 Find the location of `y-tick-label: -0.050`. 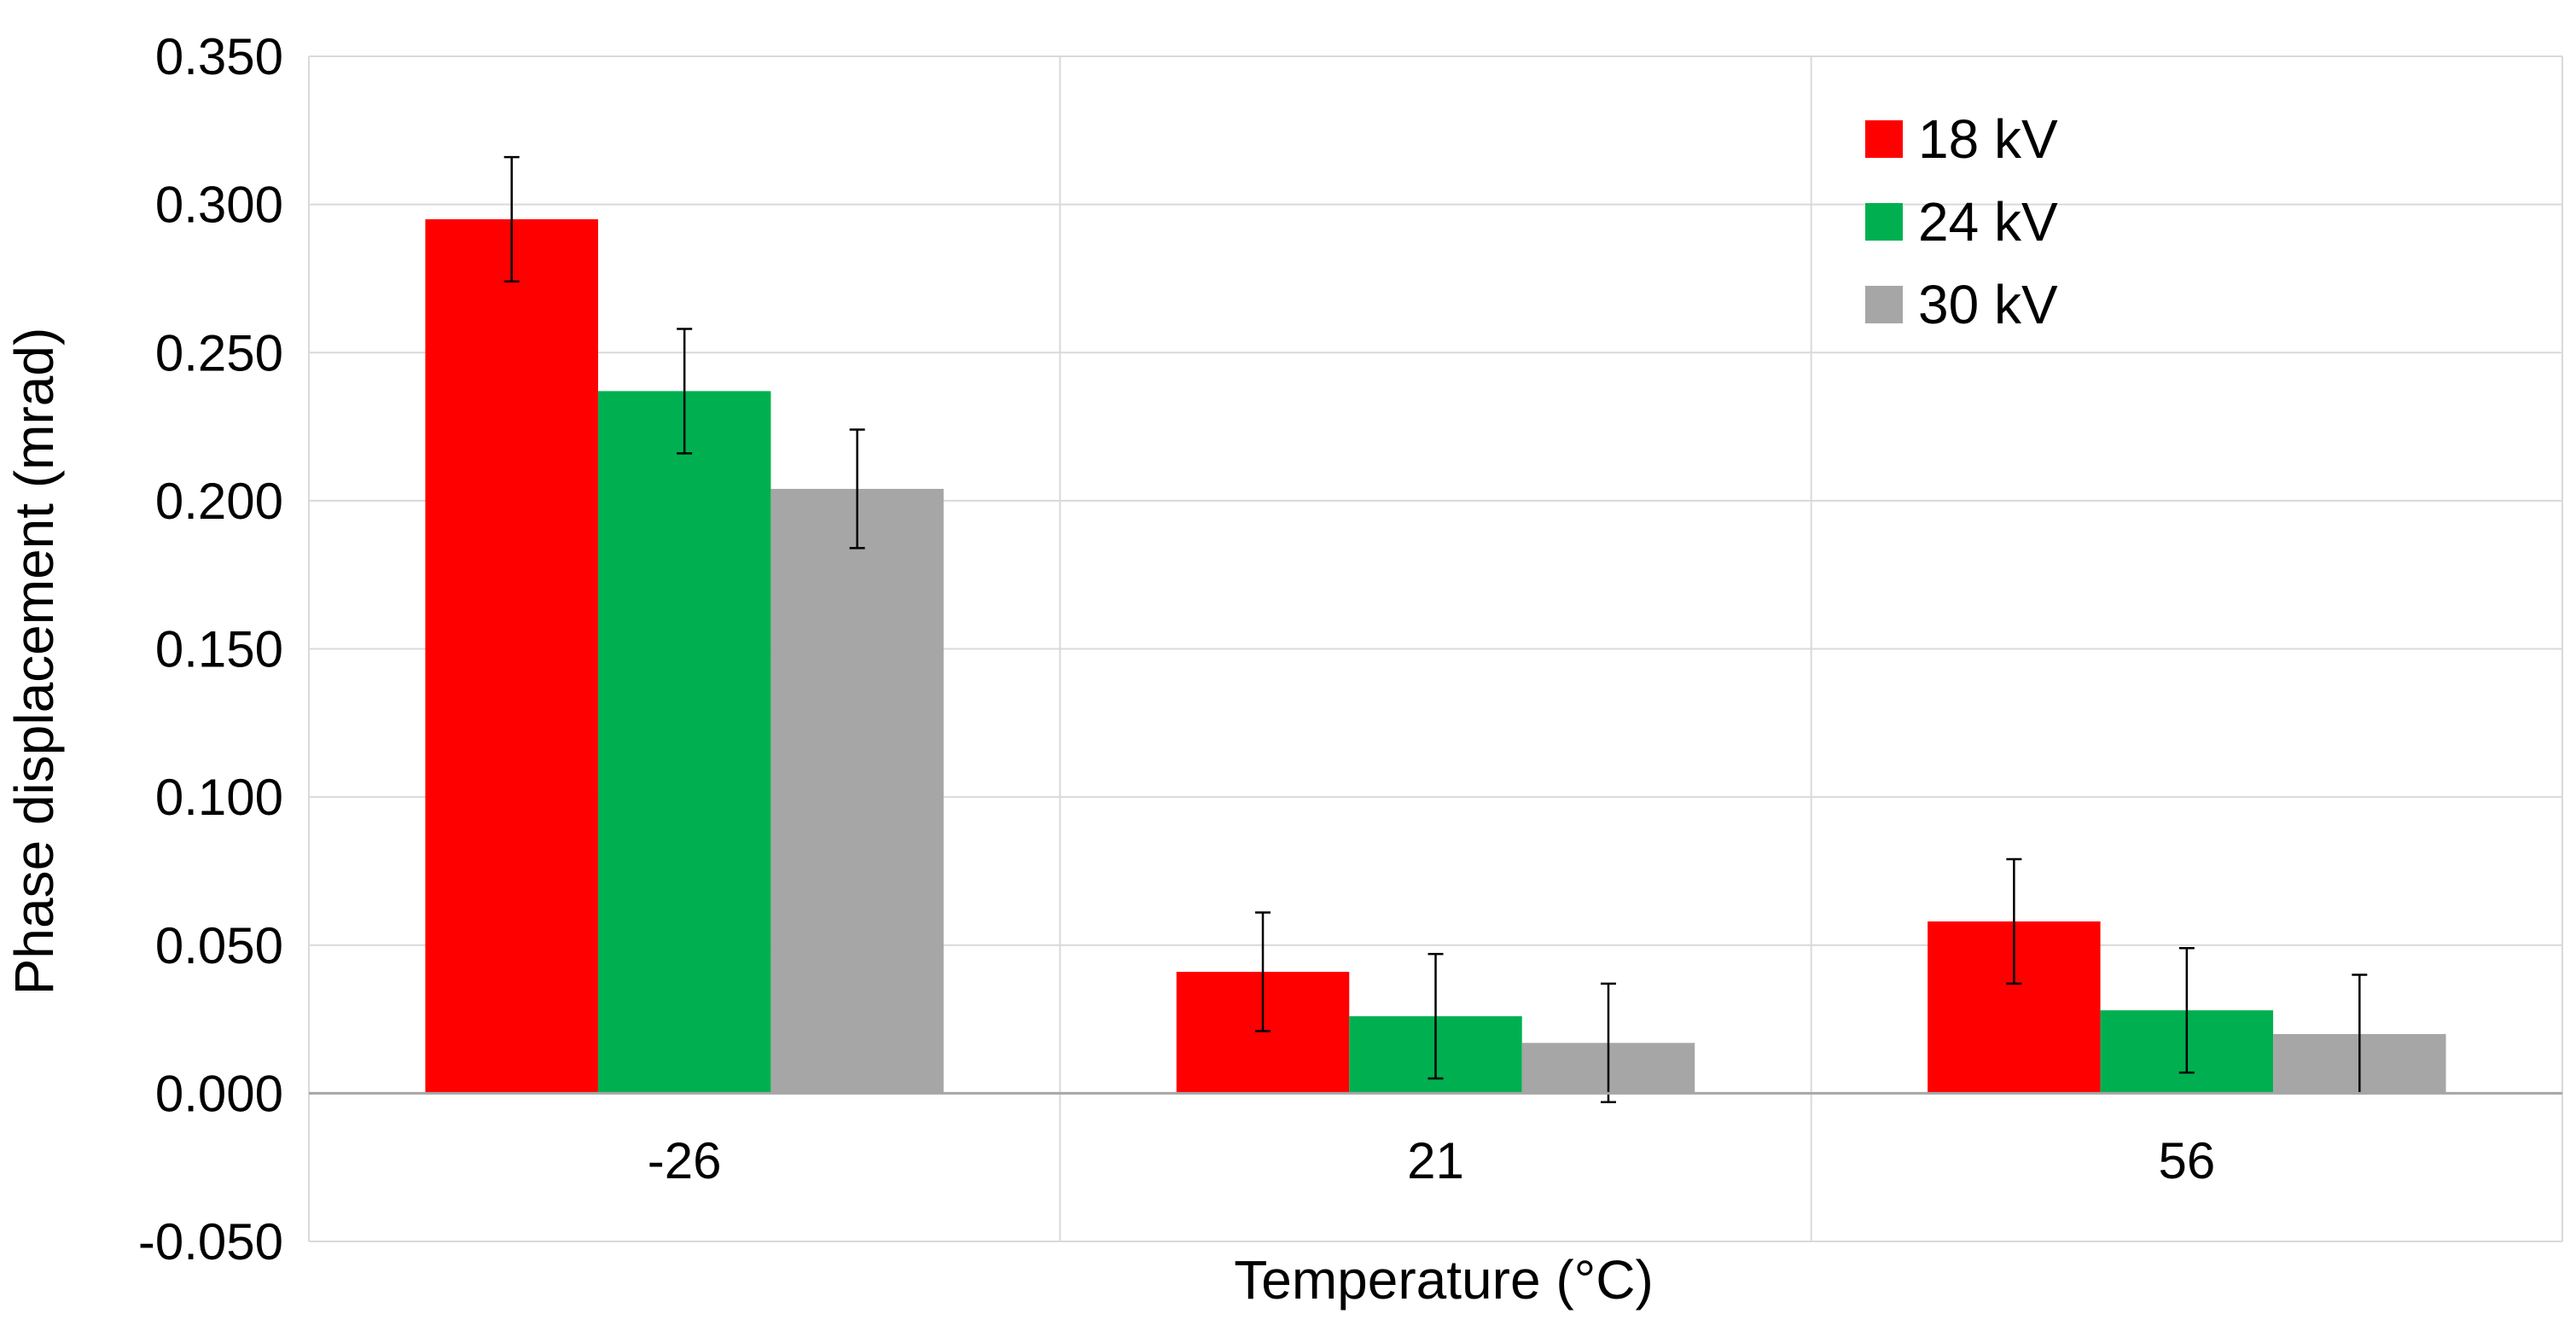

y-tick-label: -0.050 is located at coordinates (210, 1241).